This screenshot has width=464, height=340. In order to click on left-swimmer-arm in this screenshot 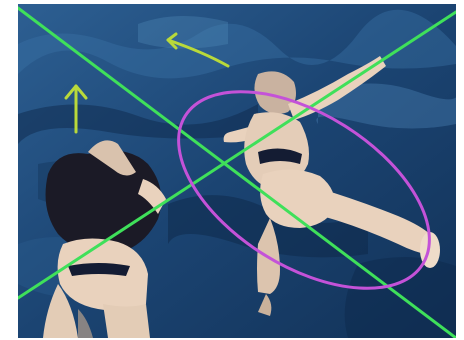, I will do `click(112, 158)`.